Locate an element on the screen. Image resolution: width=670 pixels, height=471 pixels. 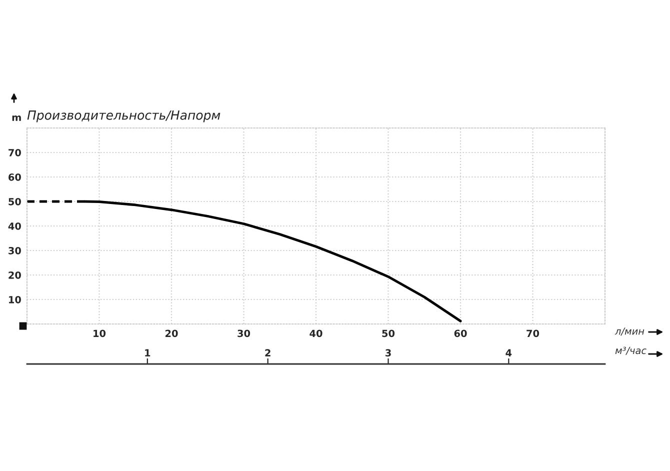
y-tick-label: 70 is located at coordinates (14, 152).